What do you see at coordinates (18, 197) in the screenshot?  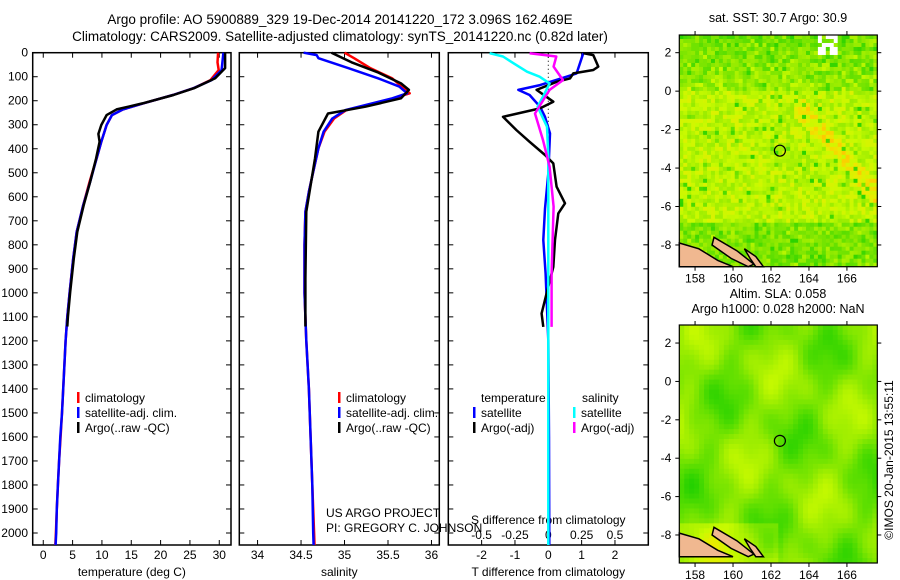 I see `depth-tick-label: 600` at bounding box center [18, 197].